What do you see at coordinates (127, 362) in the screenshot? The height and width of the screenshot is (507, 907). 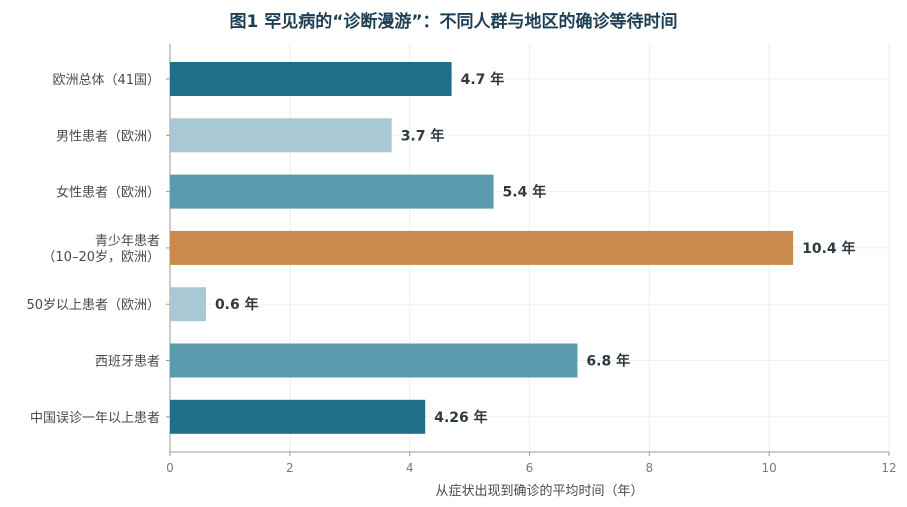 I see `category-label: 西班牙患者` at bounding box center [127, 362].